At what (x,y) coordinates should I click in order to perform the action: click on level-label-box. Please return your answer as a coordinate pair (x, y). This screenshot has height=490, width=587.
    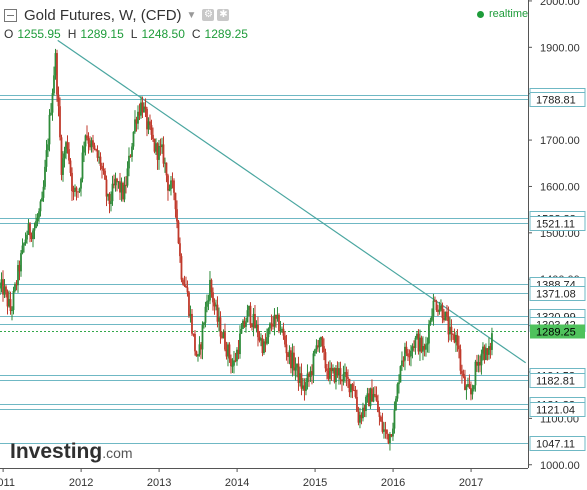
    Looking at the image, I should click on (557, 443).